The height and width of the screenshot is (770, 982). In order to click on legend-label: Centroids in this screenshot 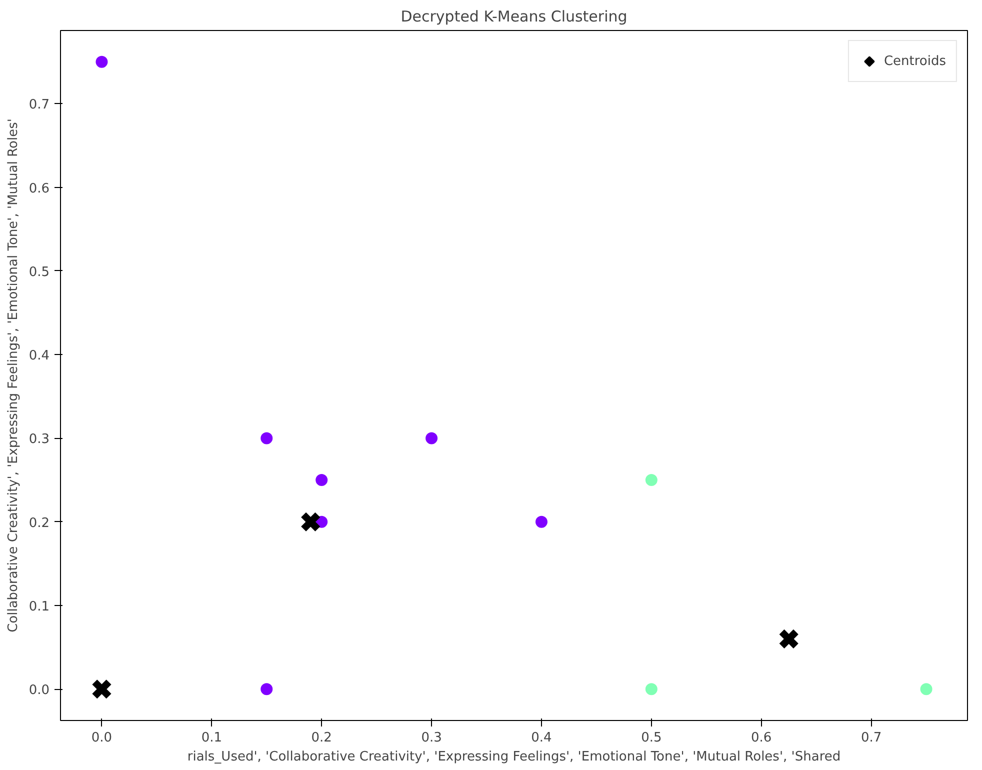, I will do `click(915, 61)`.